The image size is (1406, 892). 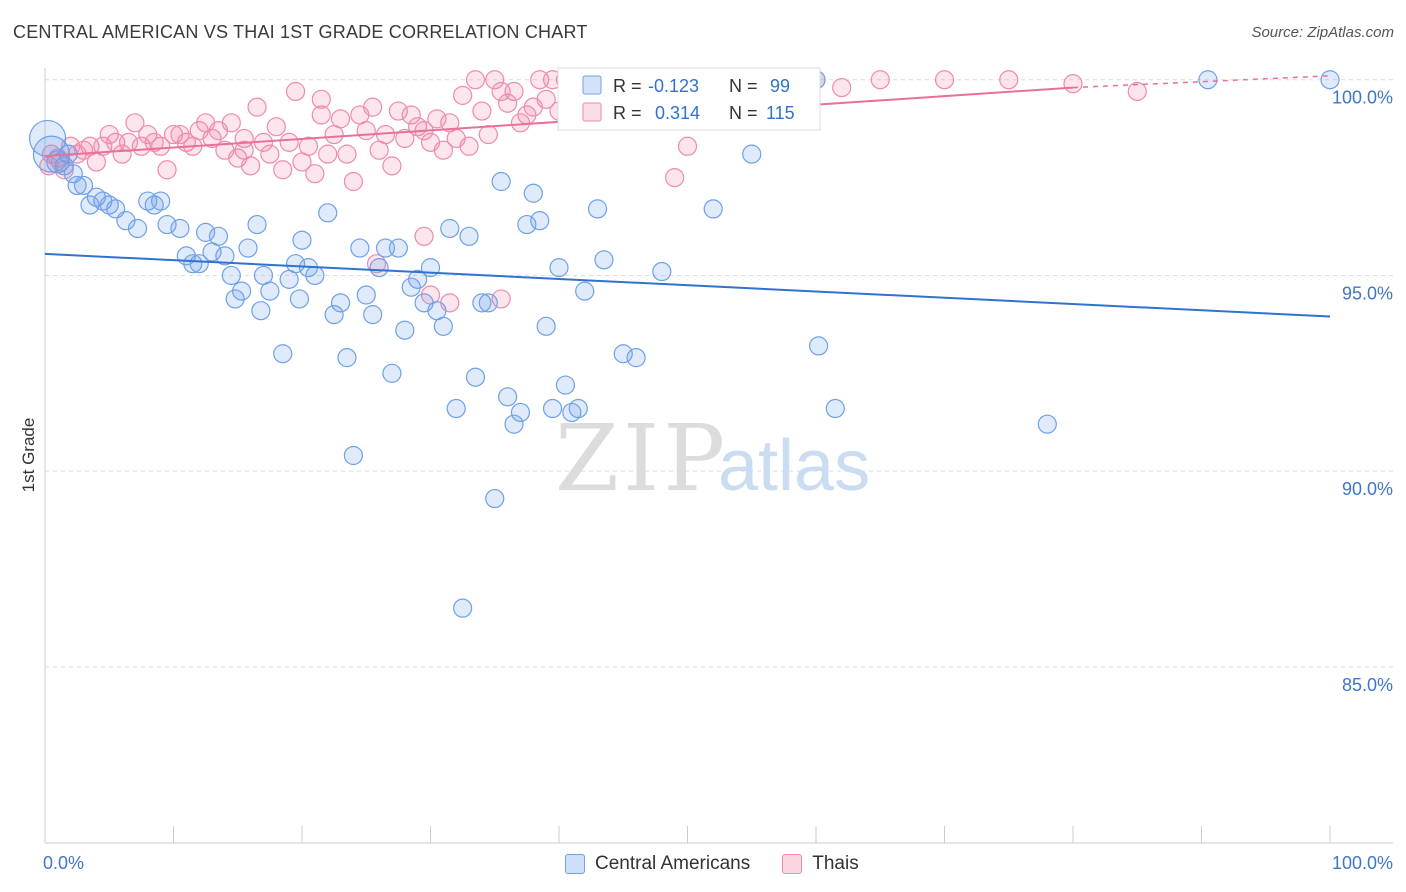 What do you see at coordinates (657, 864) in the screenshot?
I see `legend-item-central-americans: Central Americans` at bounding box center [657, 864].